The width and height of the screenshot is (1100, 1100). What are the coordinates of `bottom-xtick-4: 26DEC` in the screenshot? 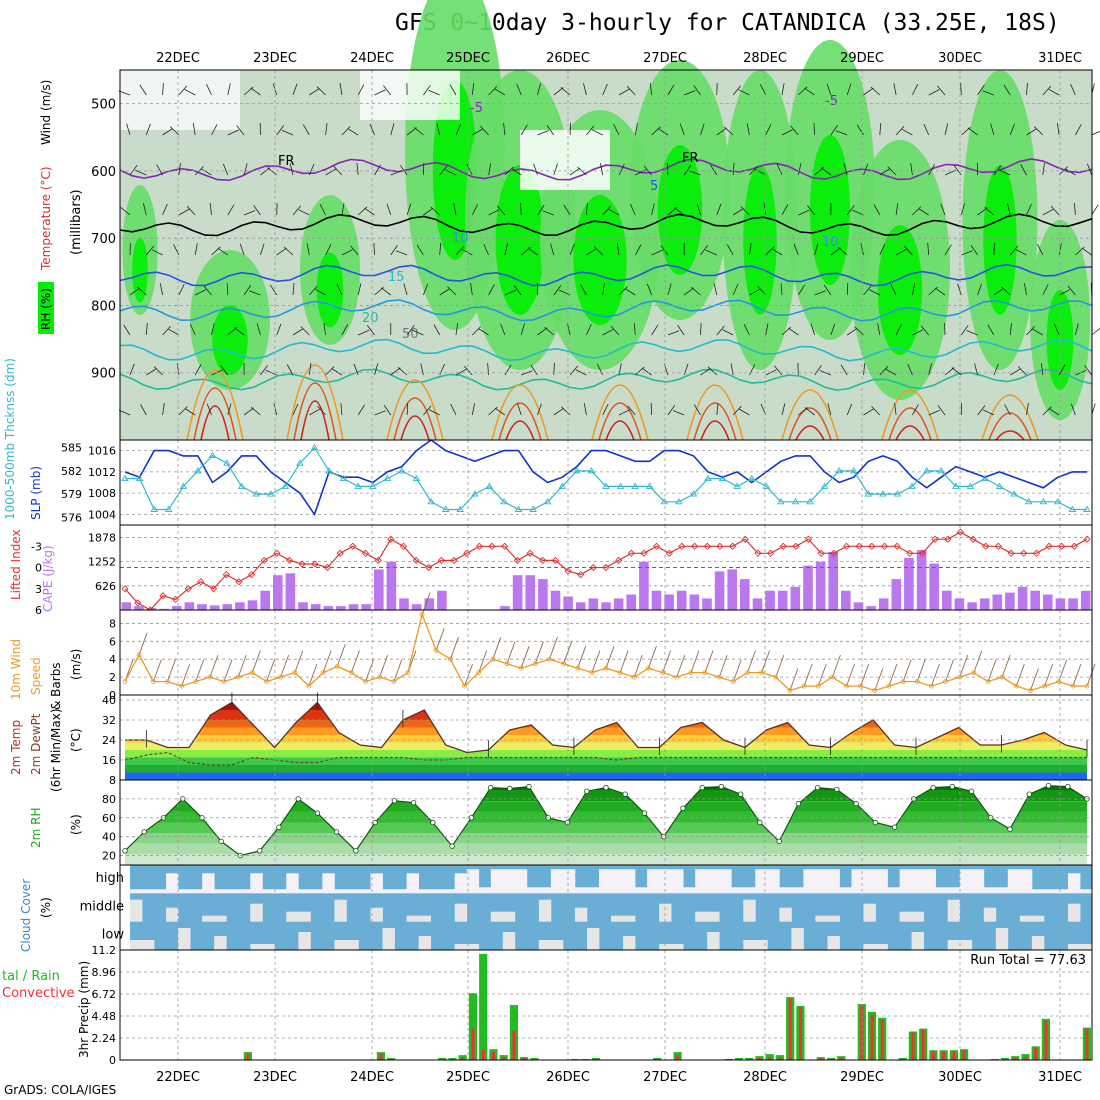 It's located at (568, 1077).